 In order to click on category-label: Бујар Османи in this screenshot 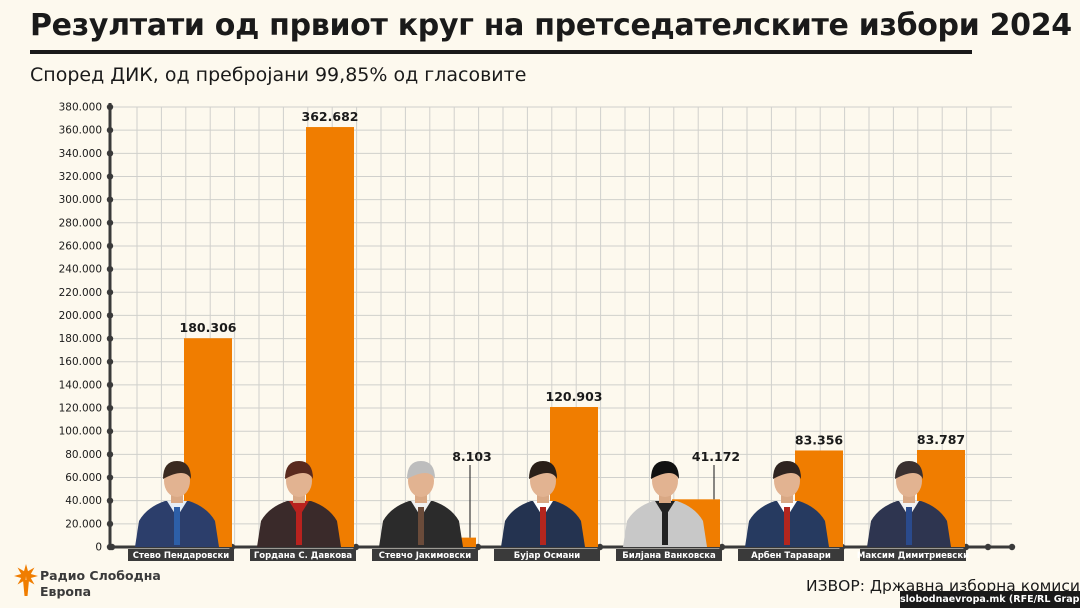, I will do `click(547, 555)`.